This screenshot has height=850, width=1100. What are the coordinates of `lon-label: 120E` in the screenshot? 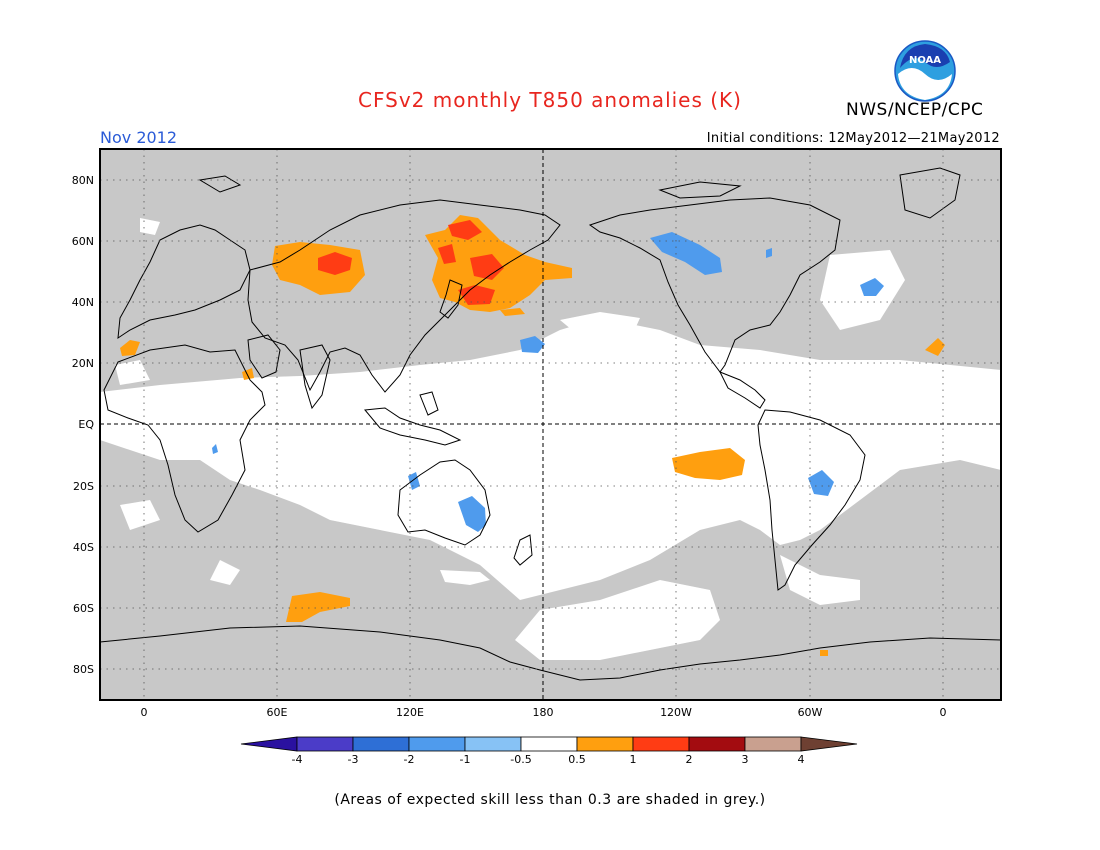 It's located at (410, 712).